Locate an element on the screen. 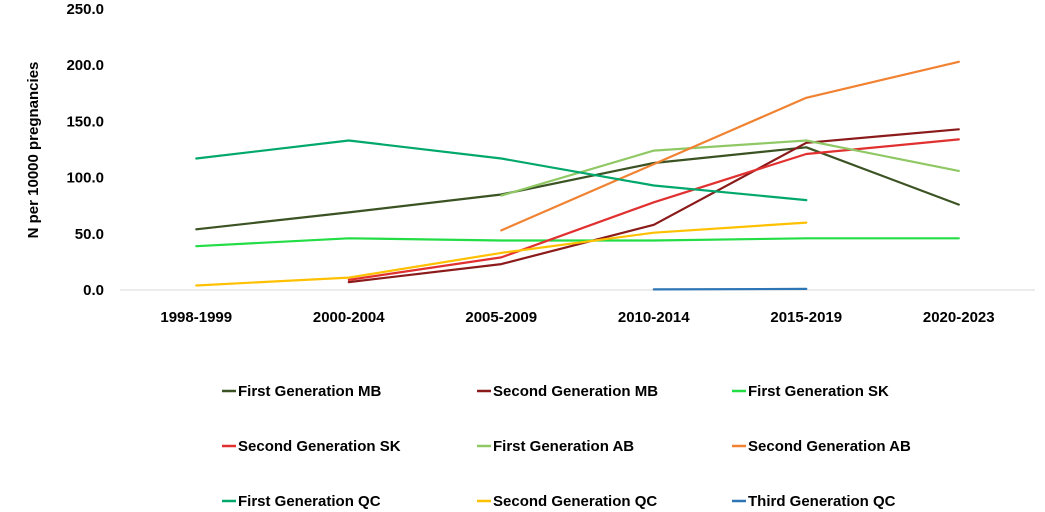  legend-label: First Generation MB is located at coordinates (310, 391).